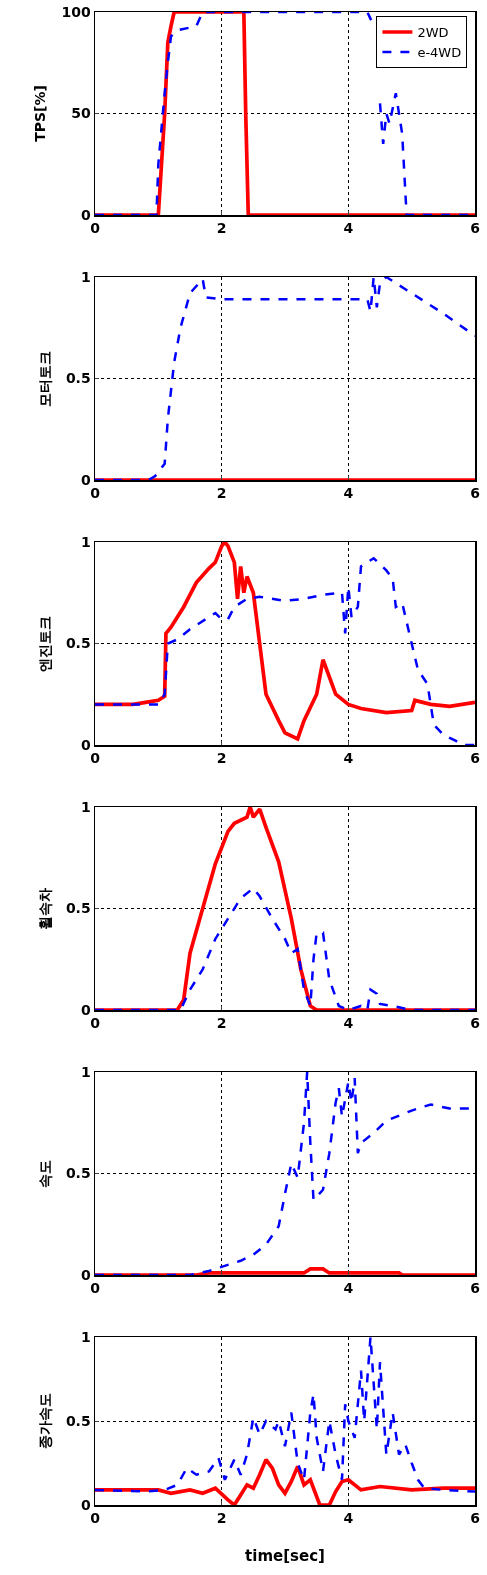  Describe the element at coordinates (44, 908) in the screenshot. I see `y-axis-title: 휠속차` at that location.